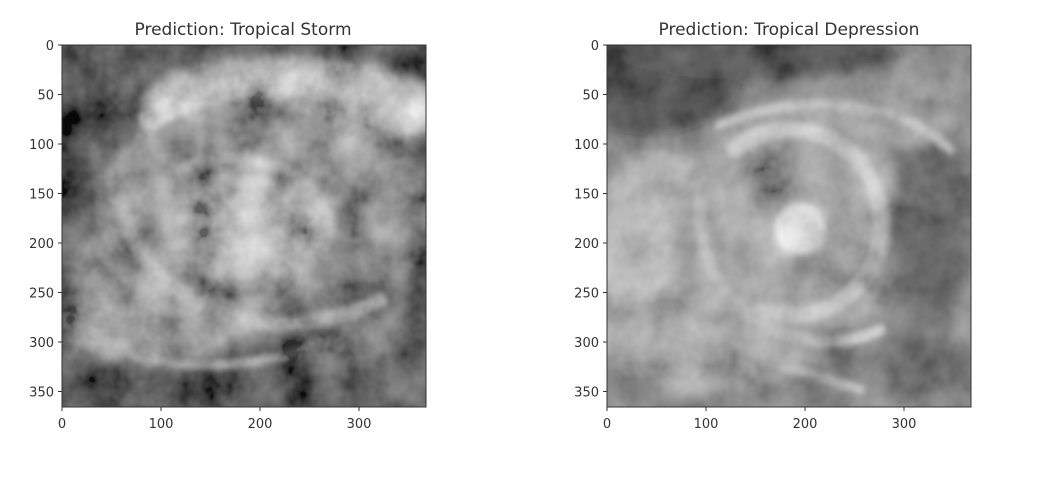 The width and height of the screenshot is (1039, 488). I want to click on panel-2-ytick-150: 150, so click(586, 195).